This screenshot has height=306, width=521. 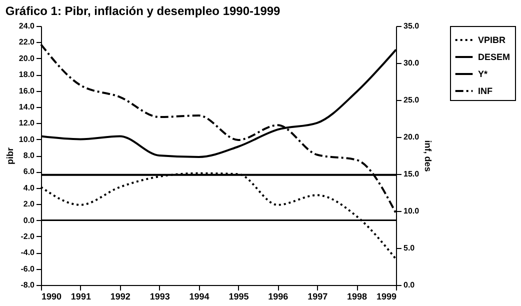 I want to click on y-tick-label: 14.0, so click(x=27, y=107).